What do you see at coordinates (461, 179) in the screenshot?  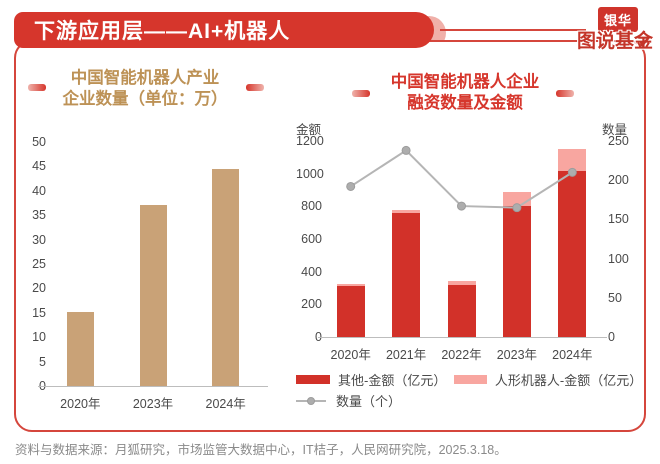 I see `count-line-series` at bounding box center [461, 179].